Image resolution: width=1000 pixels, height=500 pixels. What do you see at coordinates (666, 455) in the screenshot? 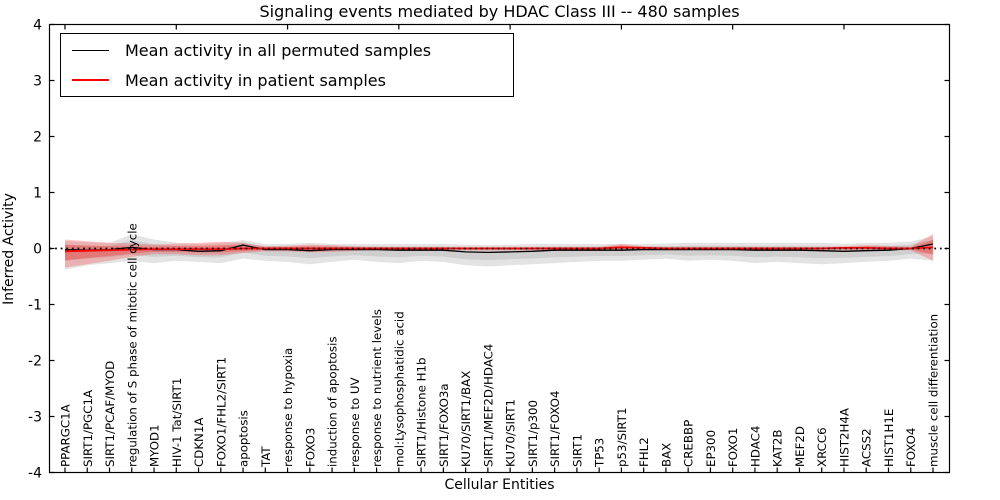
I see `x-tick-label: BAX` at bounding box center [666, 455].